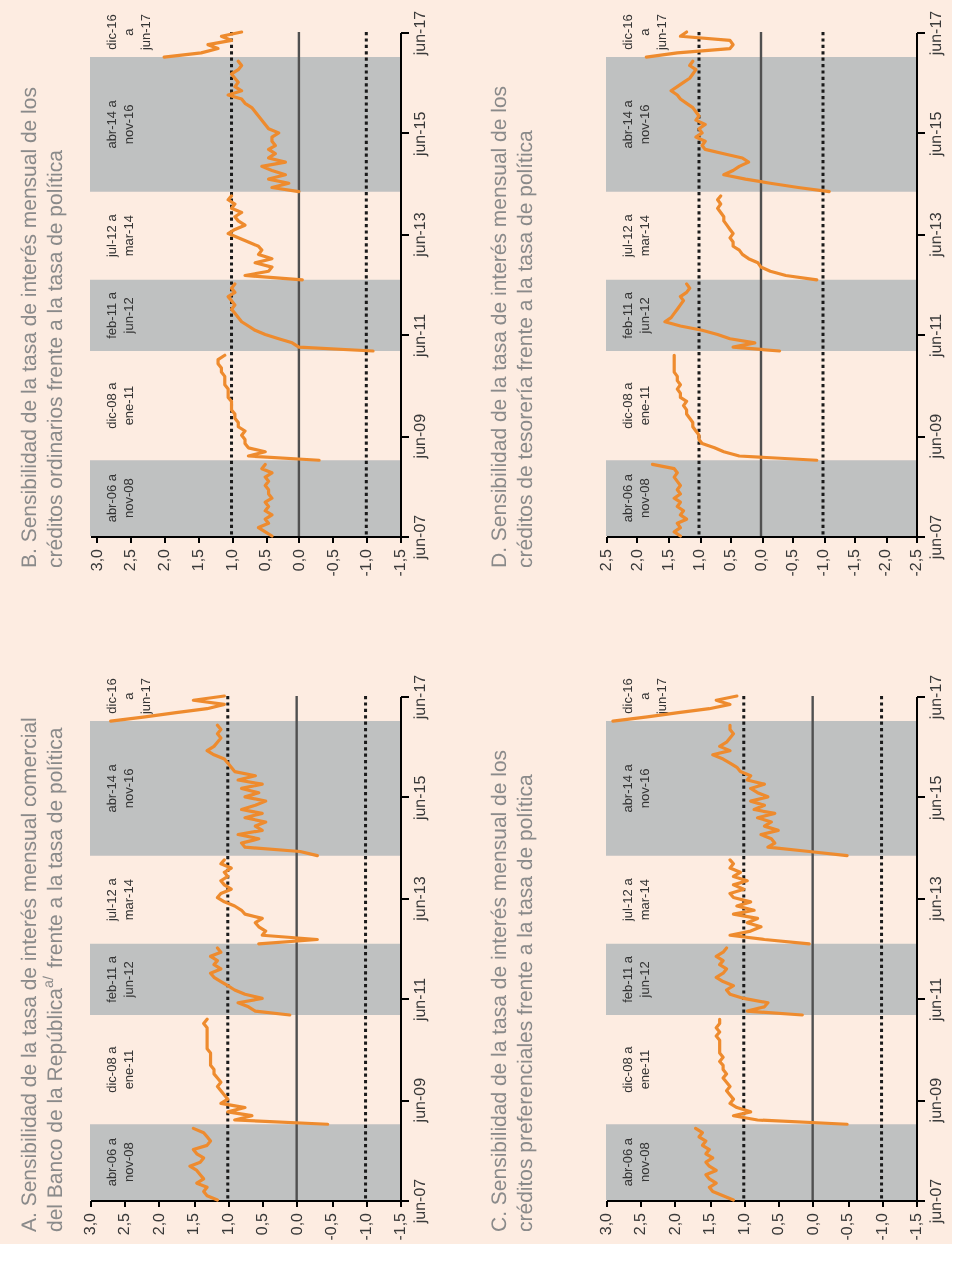 The width and height of the screenshot is (978, 1262). I want to click on text: D. Sensibilidad de la tasa de interés mensual de los créditos de tesorería frente a la tasa de política, so click(513, 326).